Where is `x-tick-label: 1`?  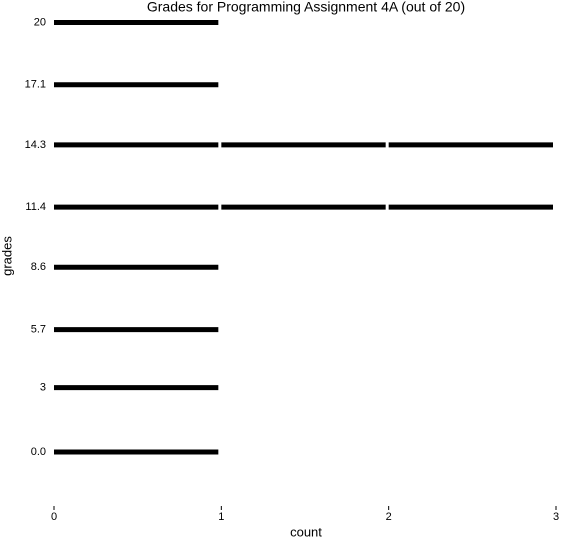 x-tick-label: 1 is located at coordinates (221, 517).